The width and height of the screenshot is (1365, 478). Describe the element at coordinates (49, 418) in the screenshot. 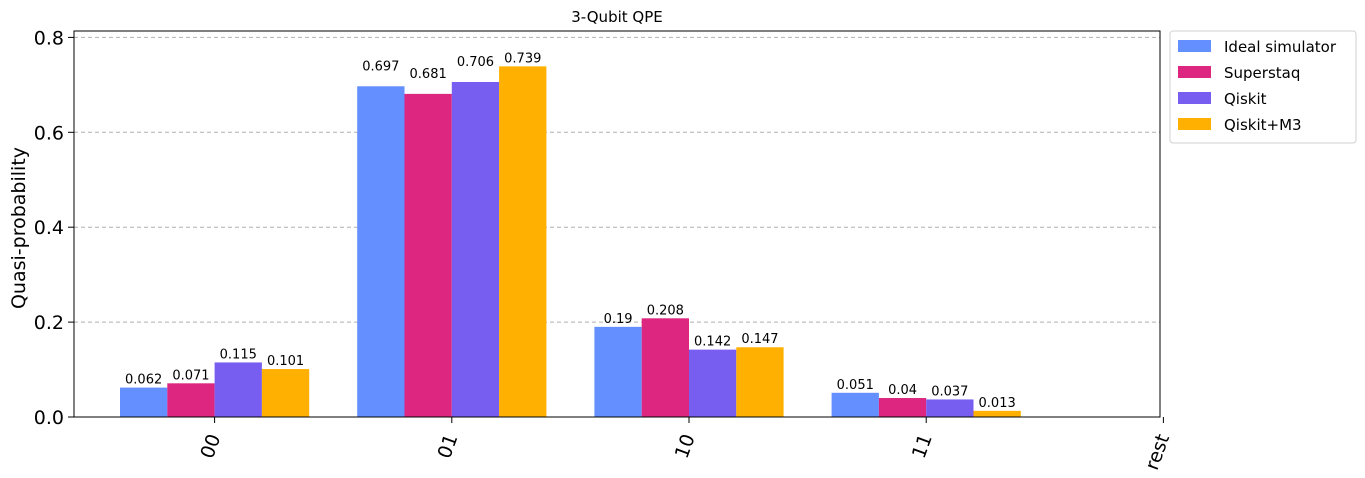

I see `y-tick-label: 0.0` at that location.